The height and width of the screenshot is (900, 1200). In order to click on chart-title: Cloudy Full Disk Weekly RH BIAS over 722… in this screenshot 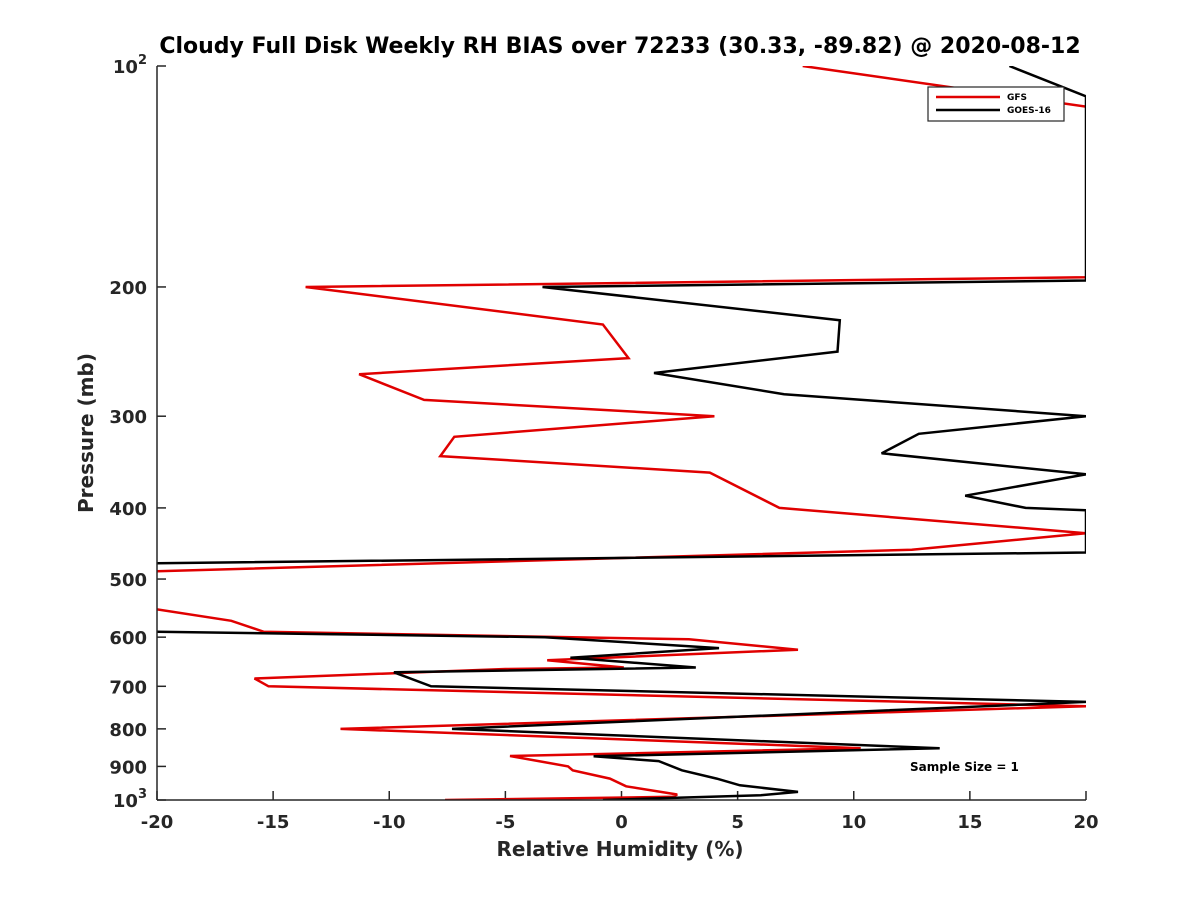, I will do `click(619, 46)`.